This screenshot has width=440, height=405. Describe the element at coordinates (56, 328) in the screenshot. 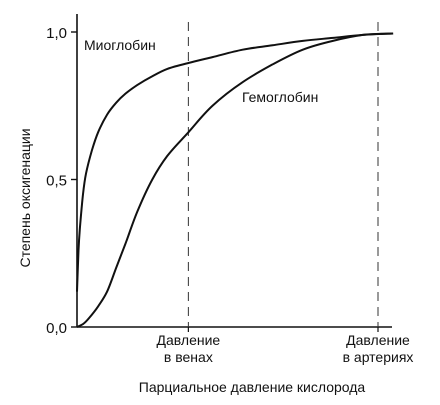

I see `y-tick-label: 0,0` at that location.